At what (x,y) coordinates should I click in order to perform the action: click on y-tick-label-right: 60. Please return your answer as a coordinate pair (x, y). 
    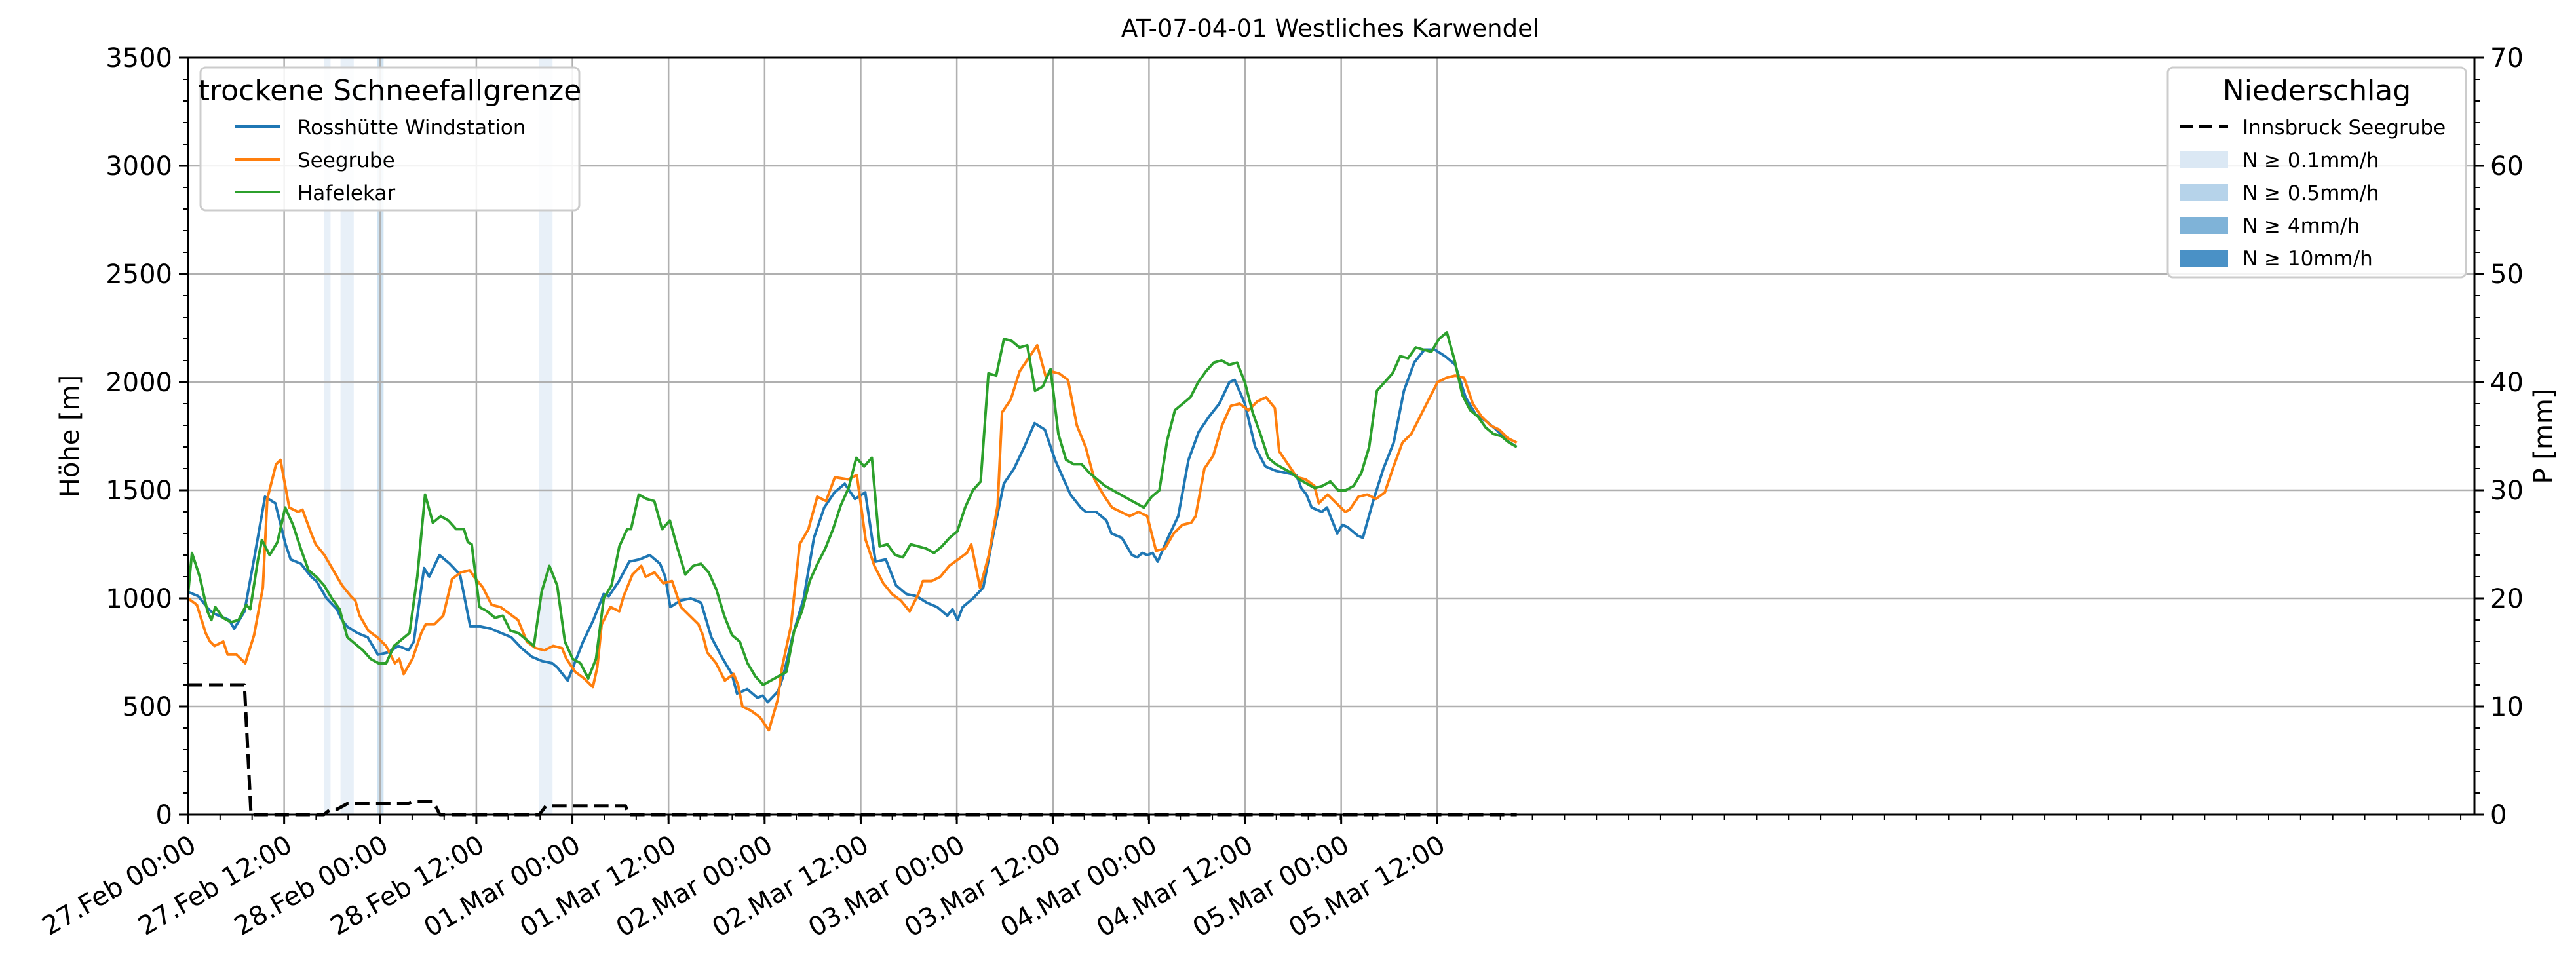
    Looking at the image, I should click on (2507, 167).